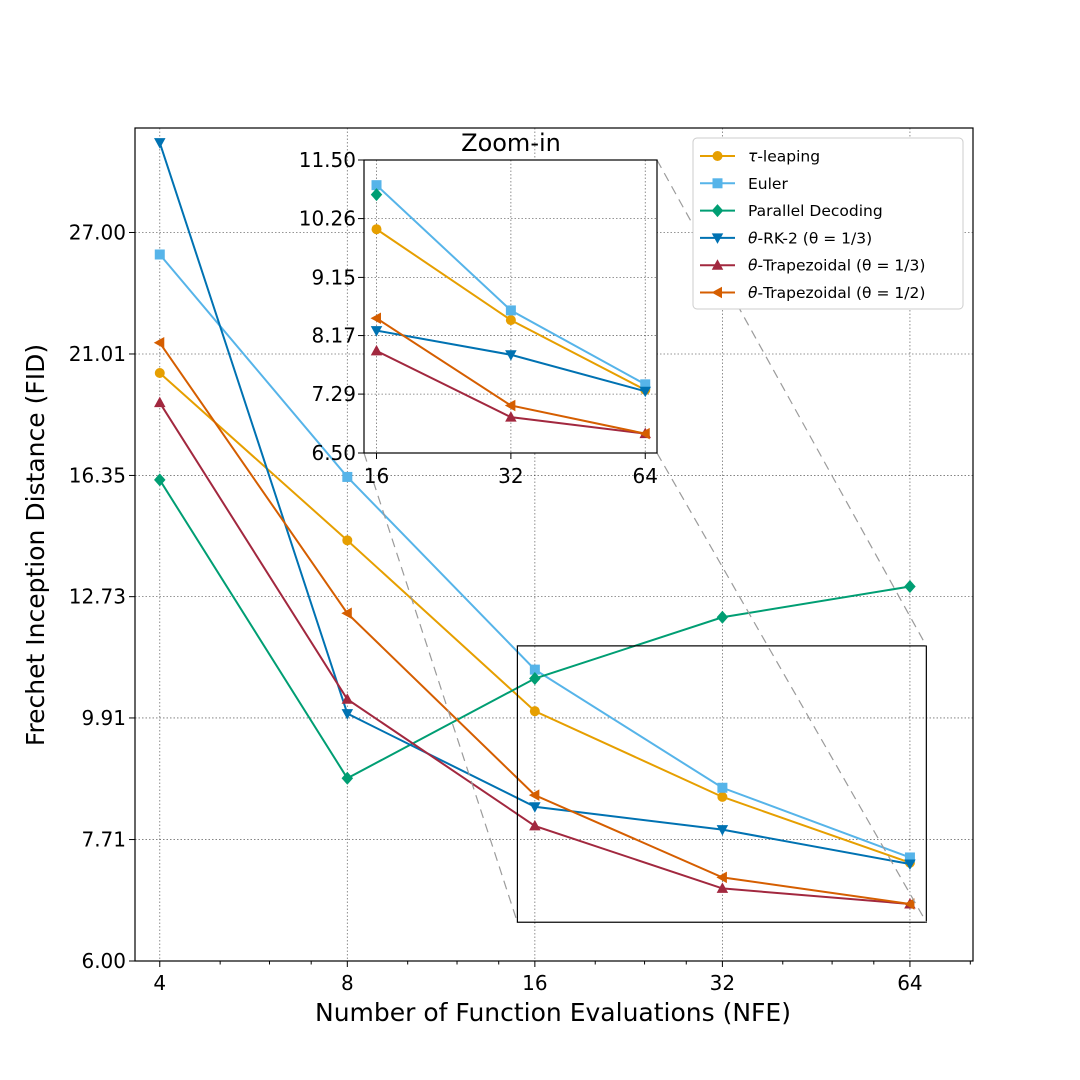  What do you see at coordinates (722, 983) in the screenshot?
I see `x-tick-label: 32` at bounding box center [722, 983].